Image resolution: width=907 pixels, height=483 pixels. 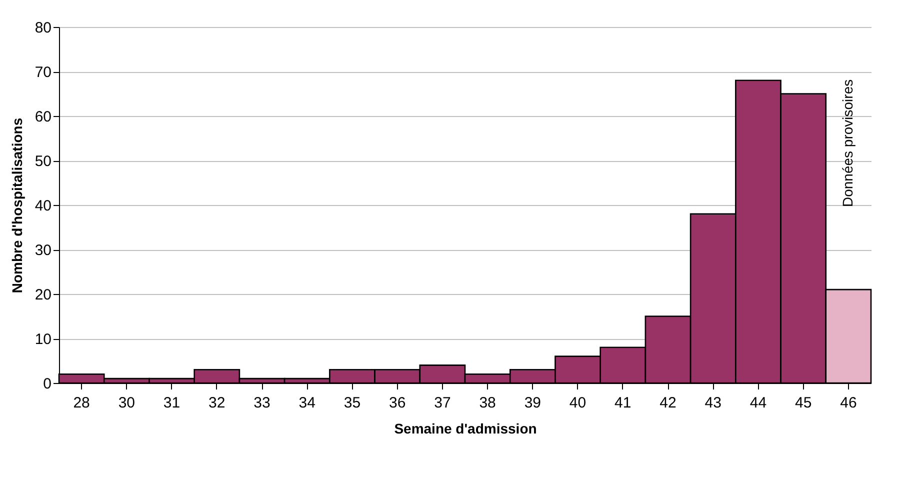 What do you see at coordinates (487, 403) in the screenshot?
I see `x-tick-label: 38` at bounding box center [487, 403].